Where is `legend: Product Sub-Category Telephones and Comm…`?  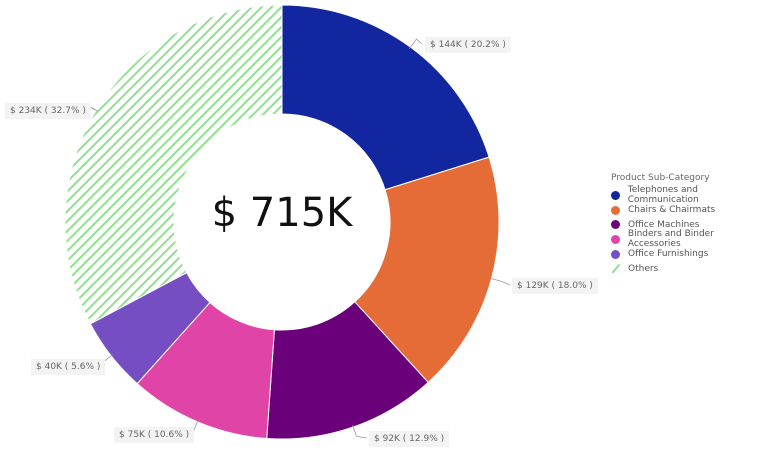
legend: Product Sub-Category Telephones and Comm… is located at coordinates (689, 224).